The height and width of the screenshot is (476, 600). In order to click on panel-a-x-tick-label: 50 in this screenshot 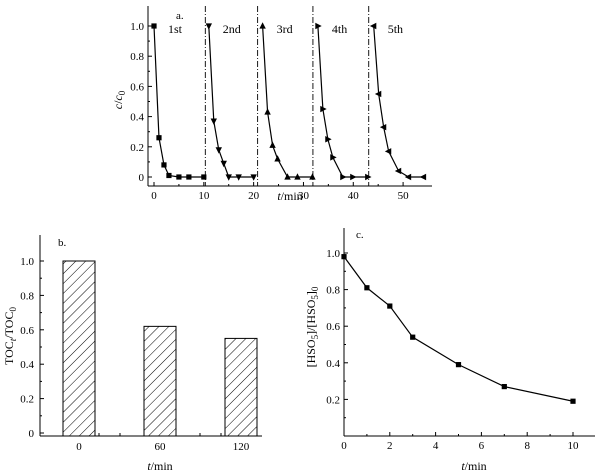, I will do `click(404, 196)`.